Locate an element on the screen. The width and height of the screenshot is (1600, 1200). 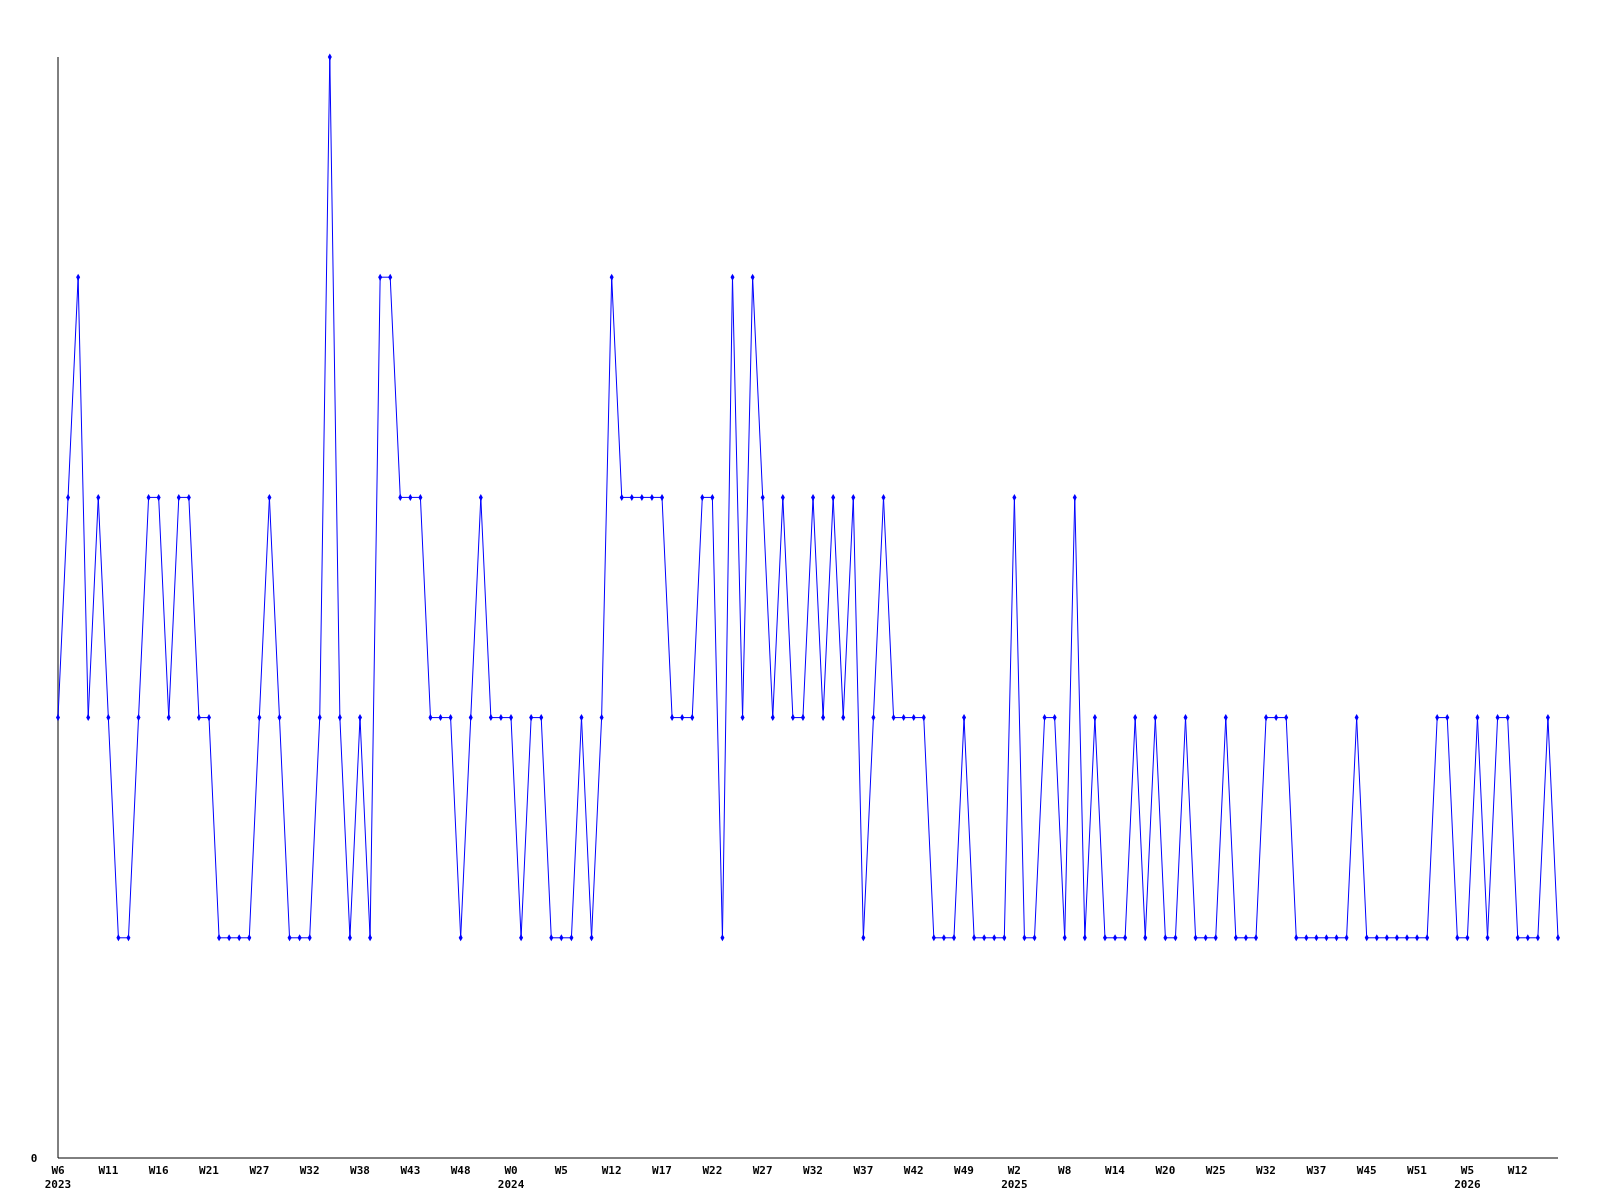
x-tick-label: W0 2024 is located at coordinates (511, 1177).